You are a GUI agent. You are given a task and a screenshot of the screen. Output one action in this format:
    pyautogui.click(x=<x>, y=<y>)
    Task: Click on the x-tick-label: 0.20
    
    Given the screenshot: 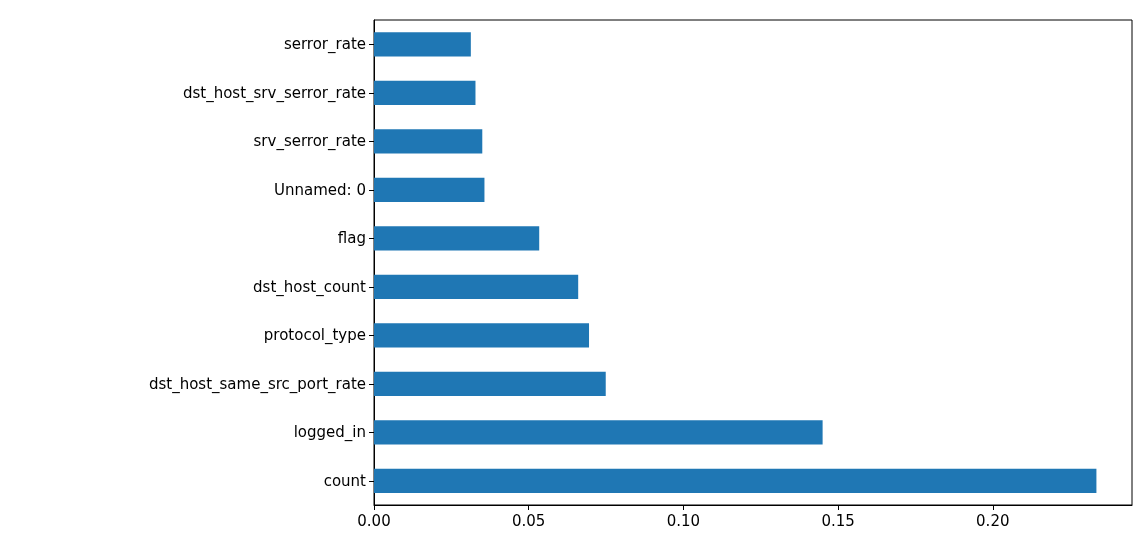 What is the action you would take?
    pyautogui.click(x=993, y=520)
    